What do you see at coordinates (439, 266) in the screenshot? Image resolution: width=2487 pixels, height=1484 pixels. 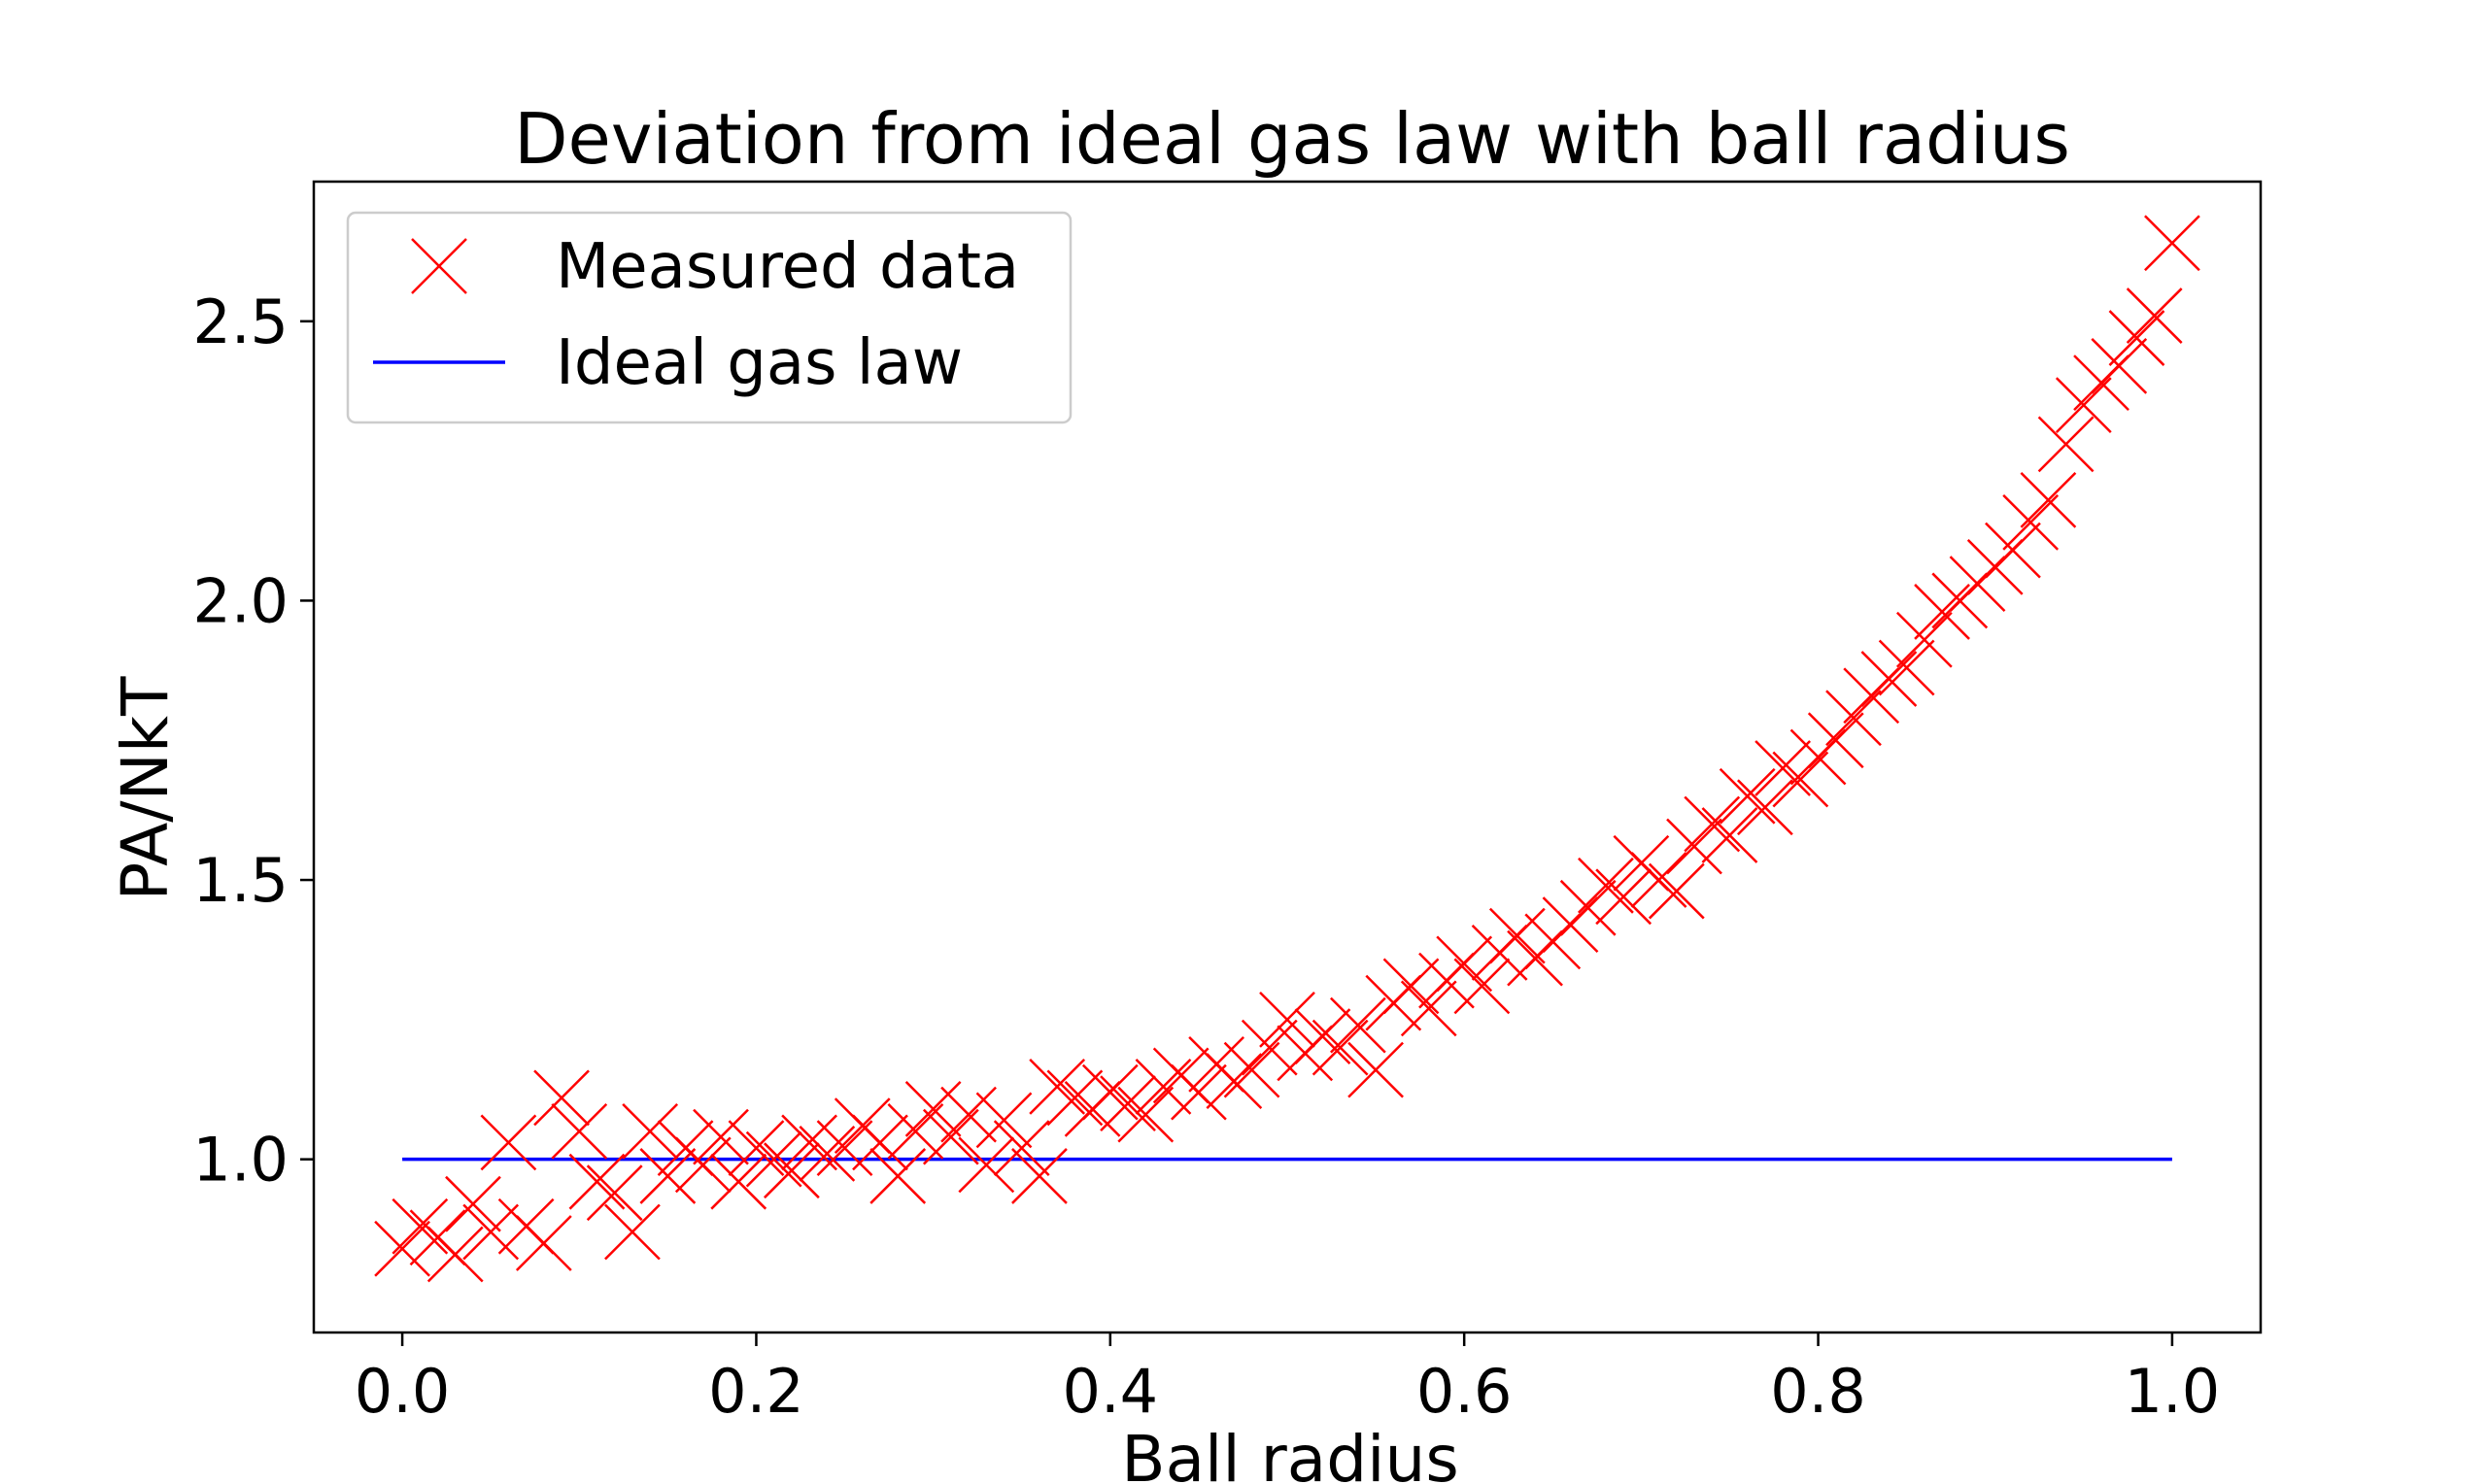 I see `legend-marker-measured` at bounding box center [439, 266].